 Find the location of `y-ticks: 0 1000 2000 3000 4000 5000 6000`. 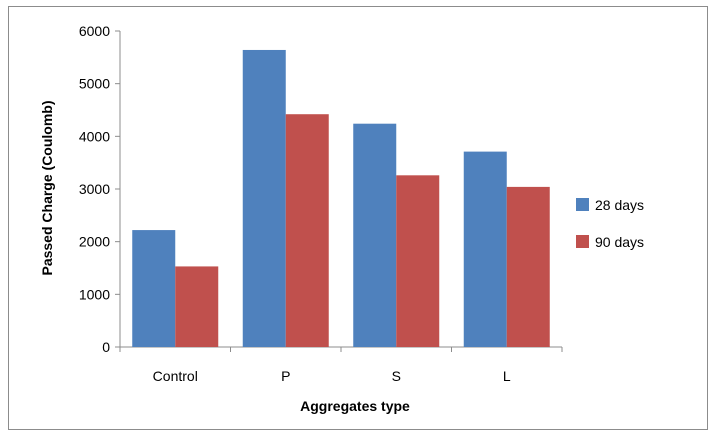

y-ticks: 0 1000 2000 3000 4000 5000 6000 is located at coordinates (99, 189).